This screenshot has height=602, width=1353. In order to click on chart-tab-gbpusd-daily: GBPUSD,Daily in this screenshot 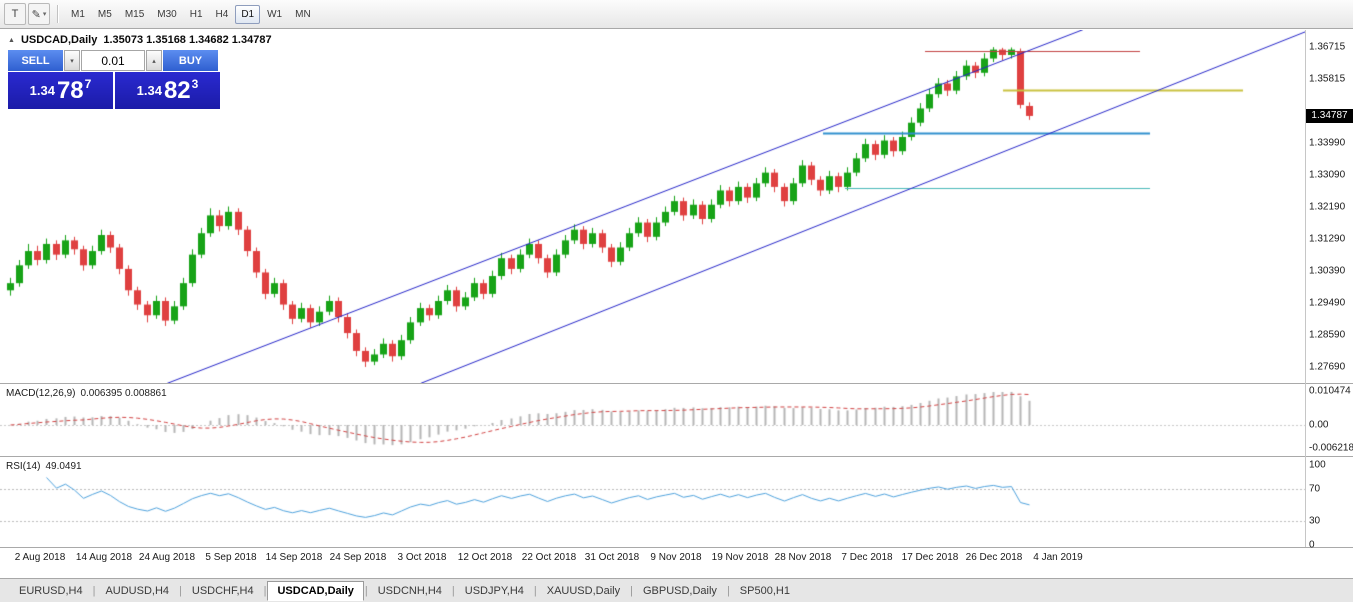, I will do `click(679, 590)`.